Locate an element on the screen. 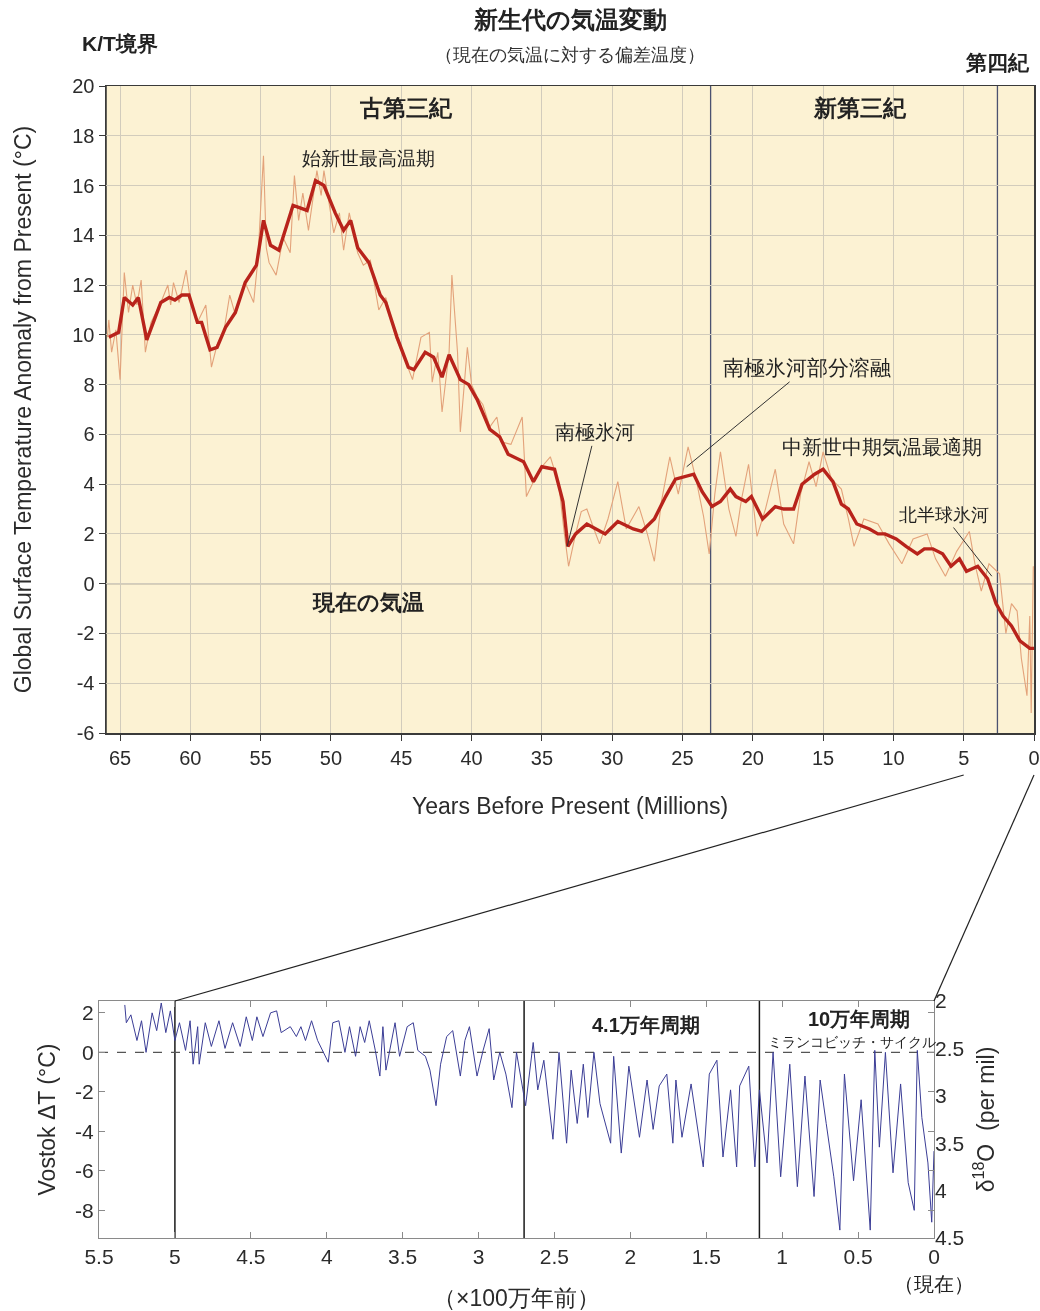 This screenshot has height=1311, width=1040. annotation: 南極氷河 is located at coordinates (595, 432).